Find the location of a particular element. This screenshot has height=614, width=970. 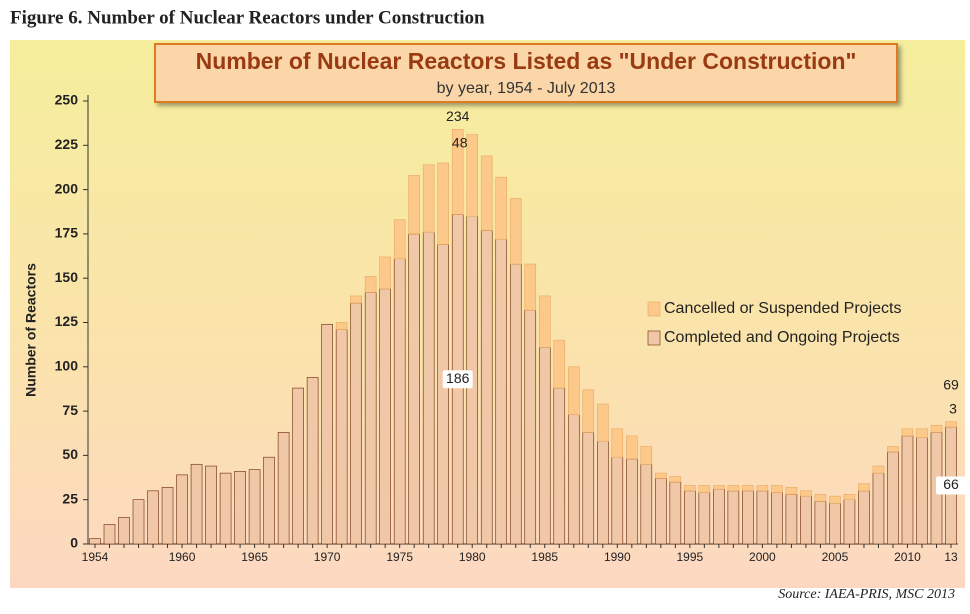

value-label: 3 is located at coordinates (953, 408).